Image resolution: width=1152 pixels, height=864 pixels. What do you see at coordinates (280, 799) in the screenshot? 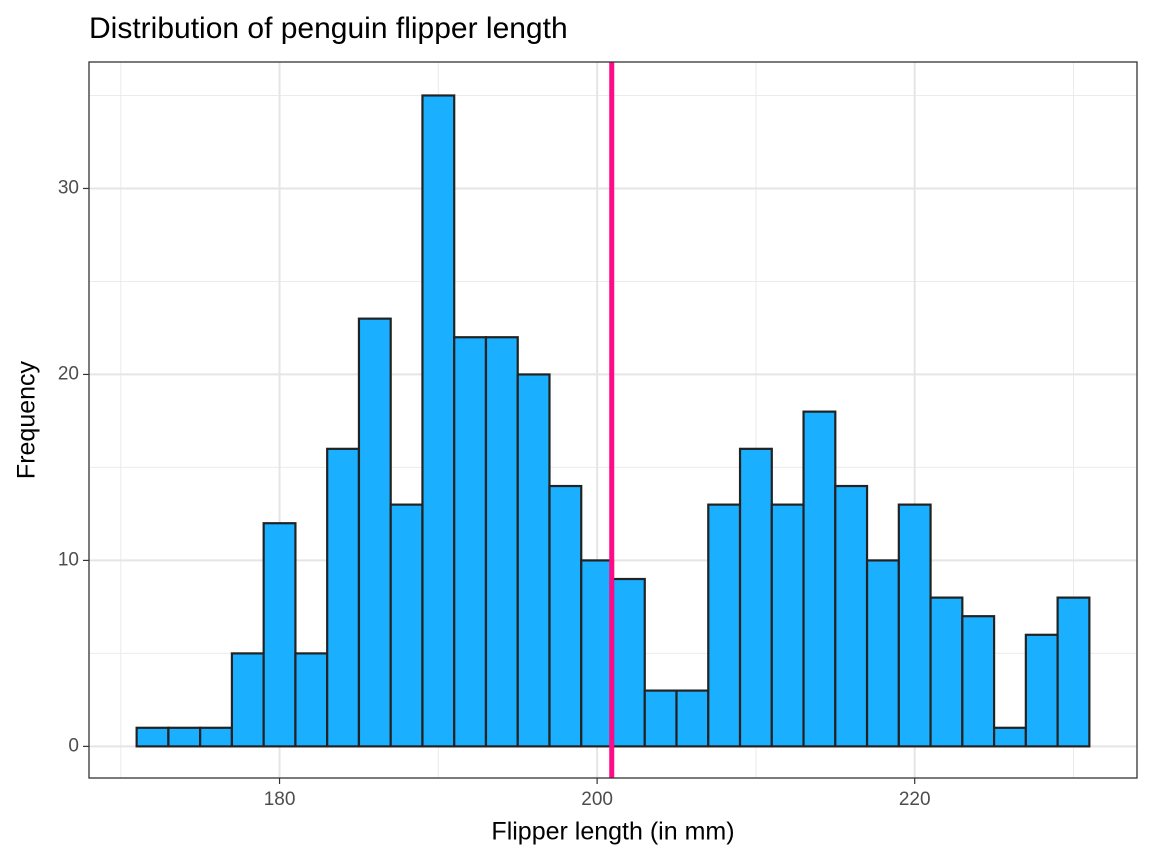
I see `x-tick-label: 180` at bounding box center [280, 799].